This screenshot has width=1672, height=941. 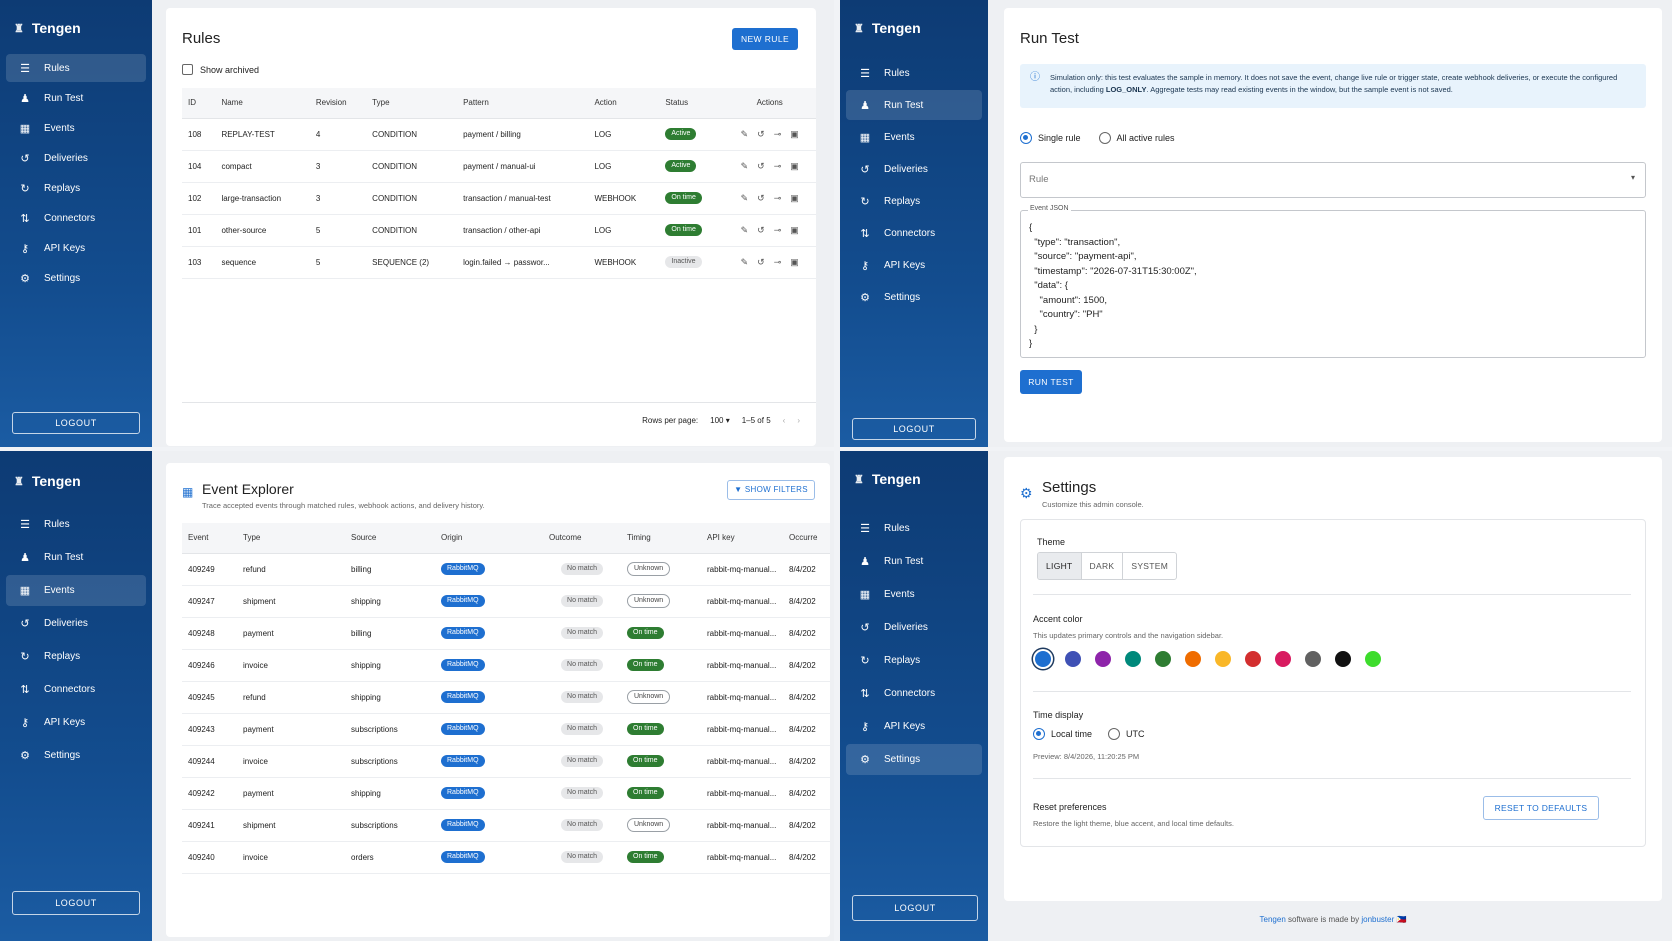 I want to click on show-filters-button: ▼ SHOW FILTERS, so click(x=771, y=490).